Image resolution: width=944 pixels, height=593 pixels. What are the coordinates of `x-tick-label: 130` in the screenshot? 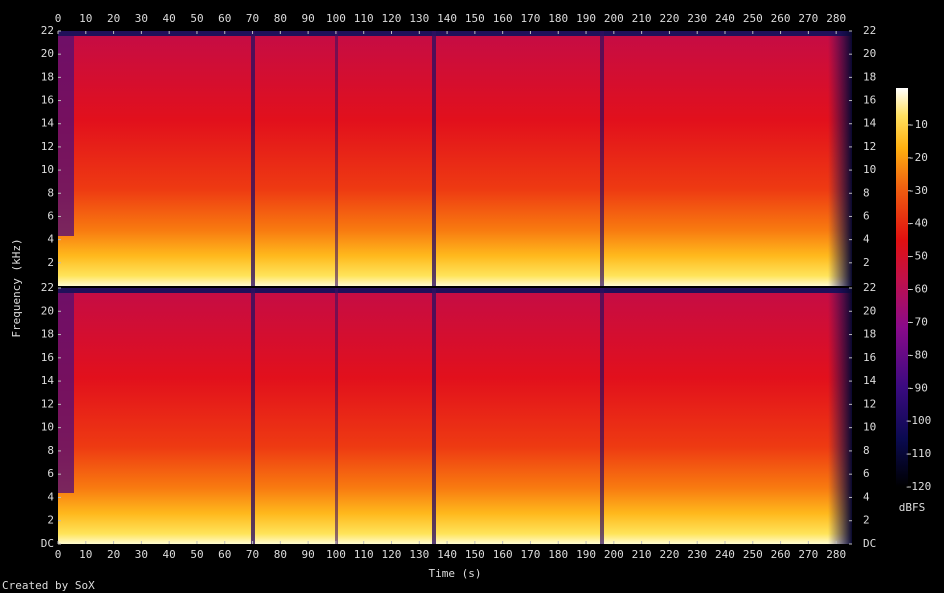 It's located at (419, 554).